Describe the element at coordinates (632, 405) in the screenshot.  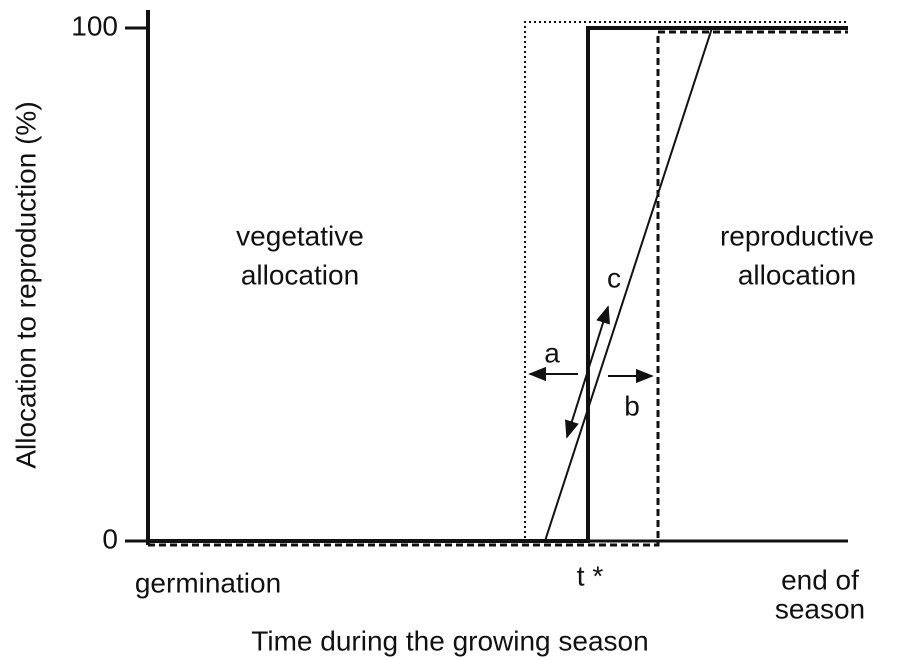
I see `arrow-label: b` at that location.